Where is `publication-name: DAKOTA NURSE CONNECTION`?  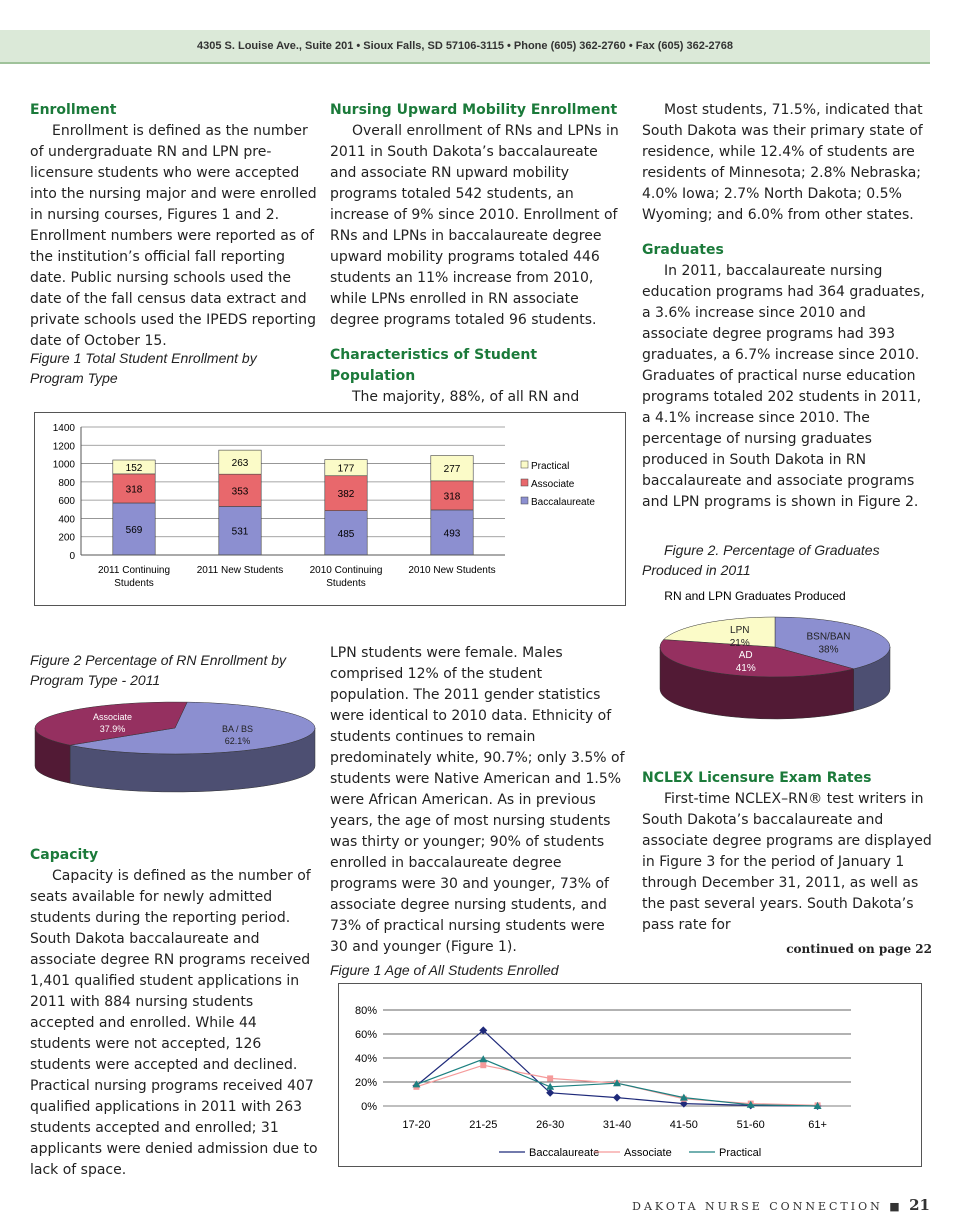
publication-name: DAKOTA NURSE CONNECTION is located at coordinates (757, 1206).